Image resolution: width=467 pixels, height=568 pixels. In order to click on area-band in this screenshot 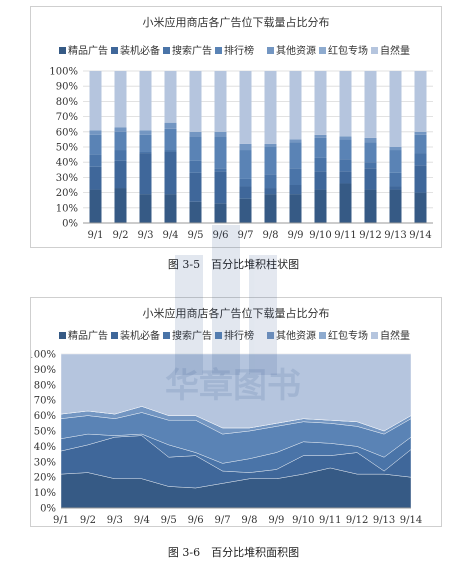, I will do `click(236, 392)`.